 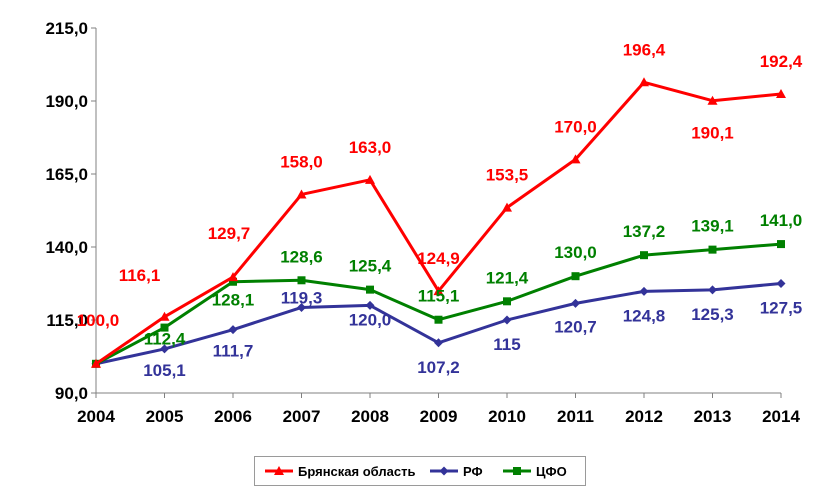 What do you see at coordinates (507, 277) in the screenshot?
I see `data-label: 121,4` at bounding box center [507, 277].